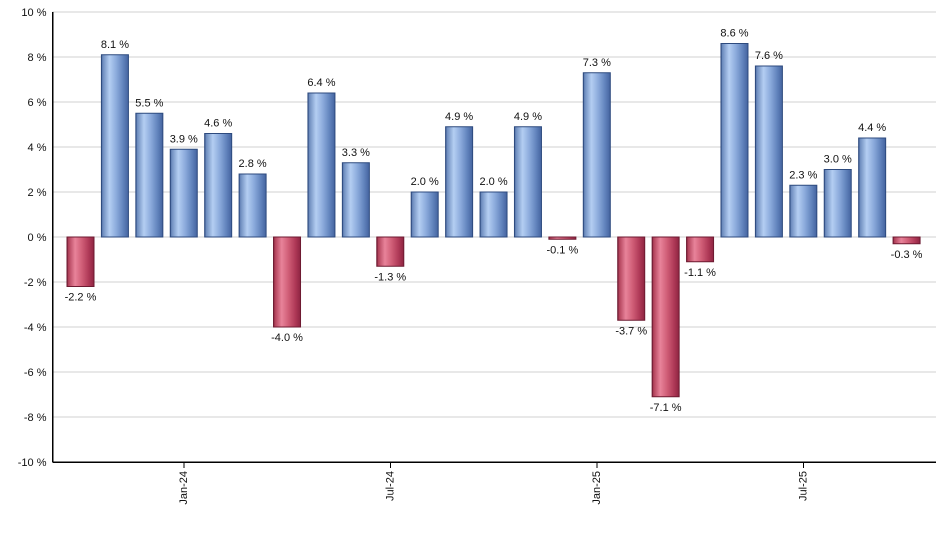 This screenshot has width=940, height=550. I want to click on y-axis-tick-label: 0 %, so click(37, 238).